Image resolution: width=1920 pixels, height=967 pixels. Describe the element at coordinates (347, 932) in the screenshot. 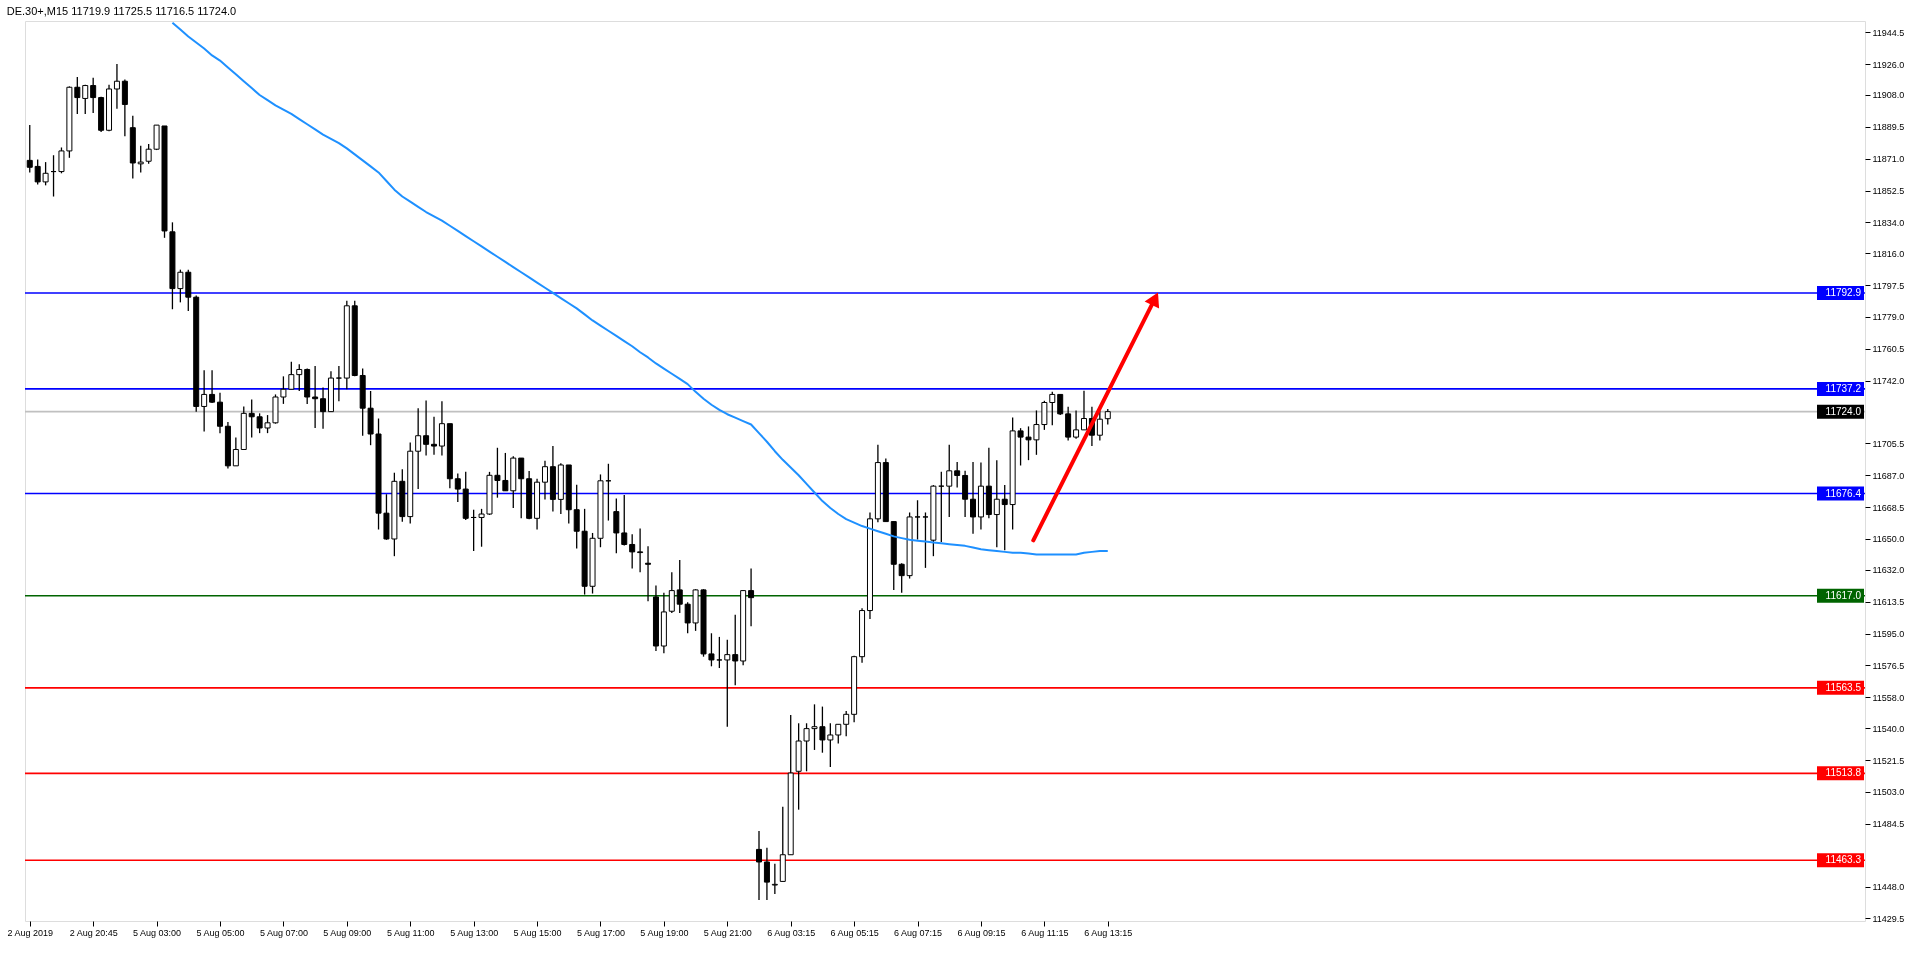

I see `x-tick-label: 5 Aug 09:00` at that location.